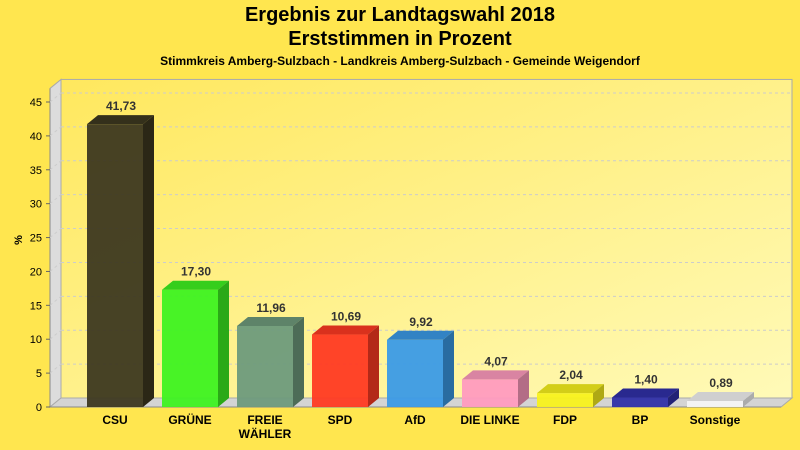  Describe the element at coordinates (721, 383) in the screenshot. I see `data-label: 0,89` at that location.